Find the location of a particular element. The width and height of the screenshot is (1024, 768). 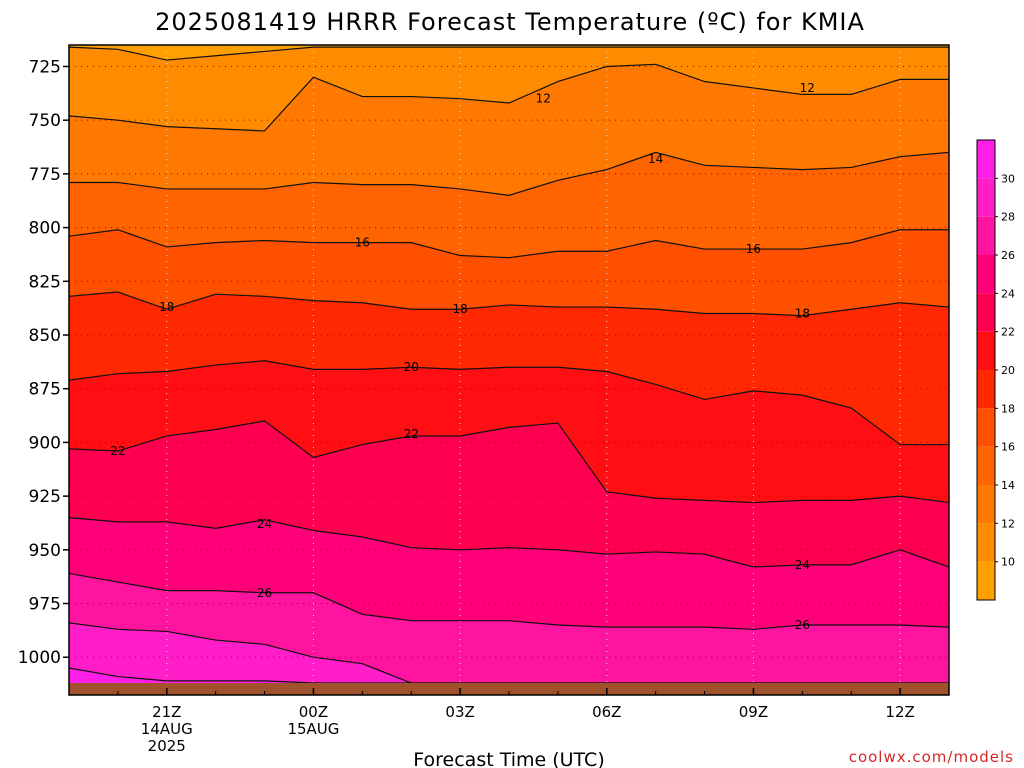

pressure-axis: 725 750 775 800 825 850 875 900 925 950 975 1000 is located at coordinates (43, 362).